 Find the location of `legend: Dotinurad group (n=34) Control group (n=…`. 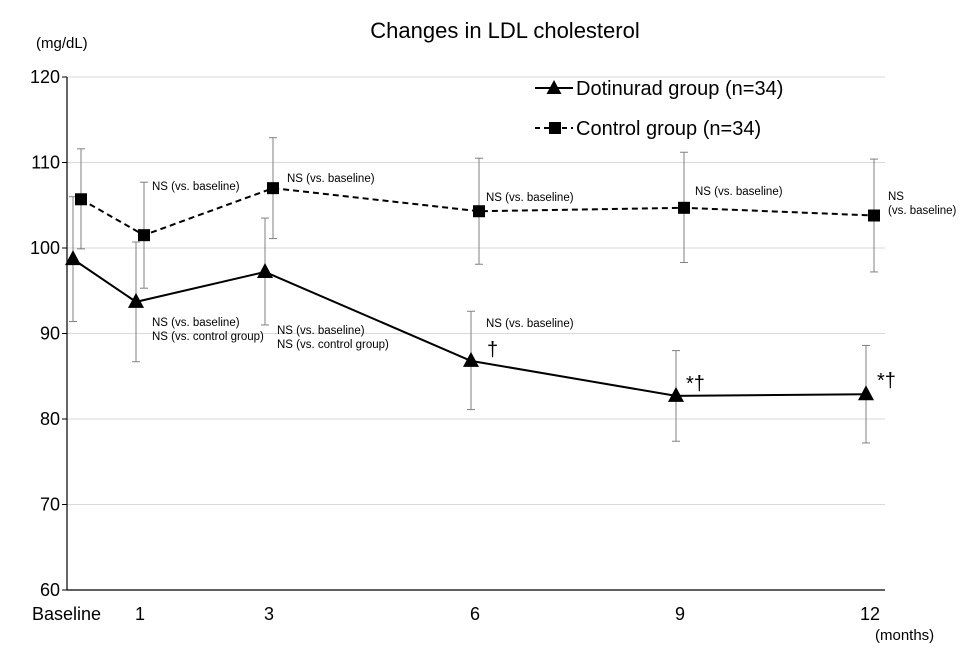

legend: Dotinurad group (n=34) Control group (n=… is located at coordinates (659, 109).